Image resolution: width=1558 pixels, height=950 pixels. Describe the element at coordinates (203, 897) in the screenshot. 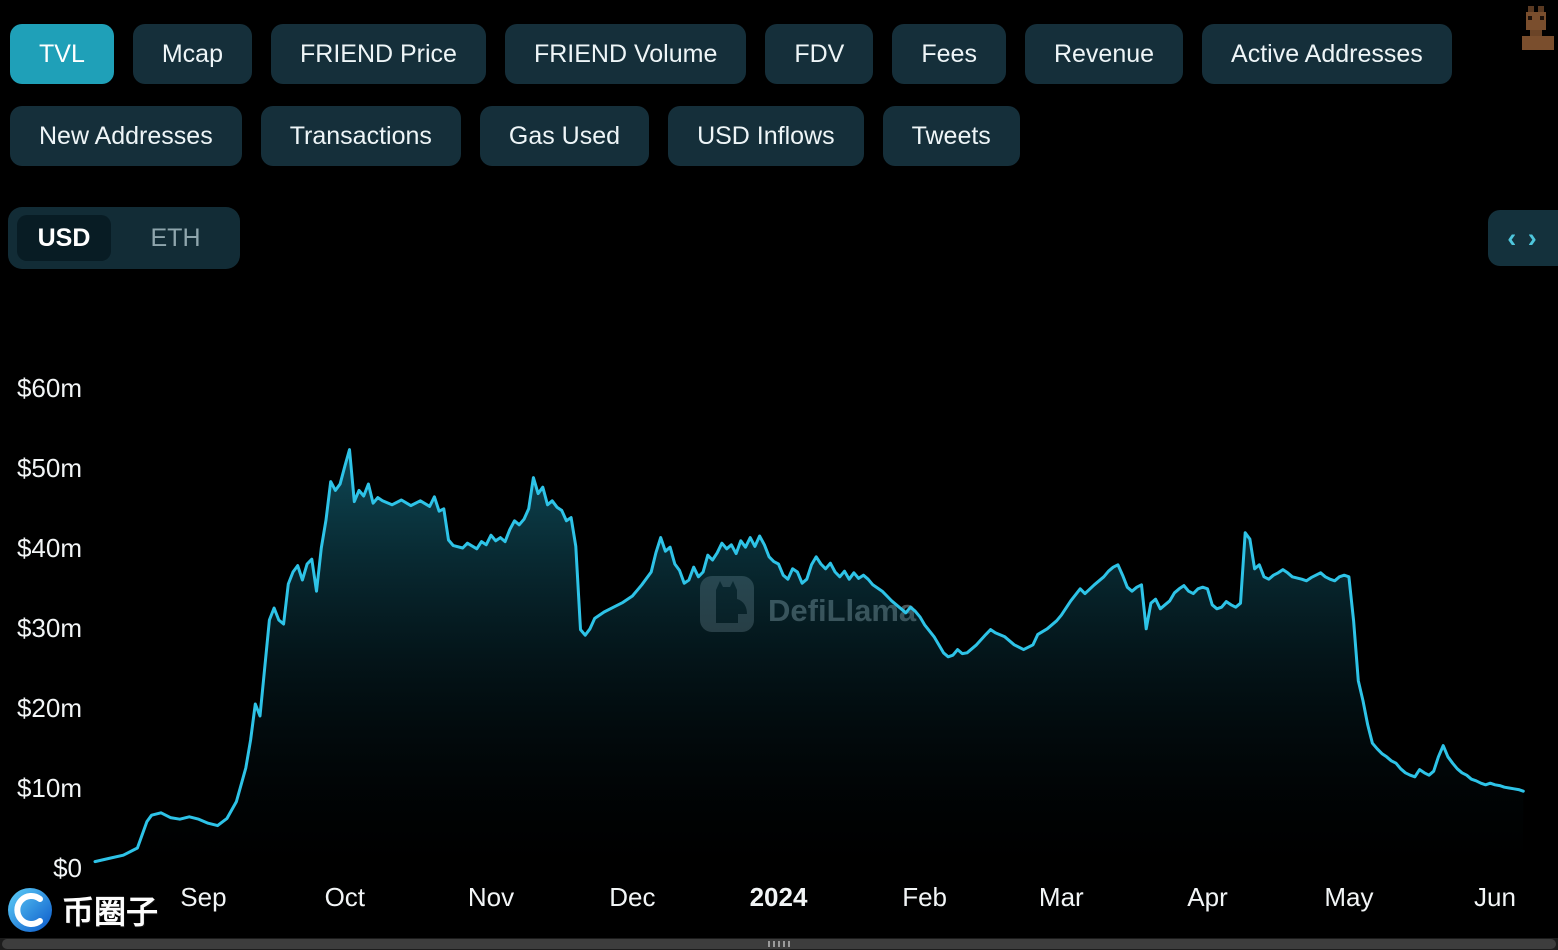

I see `x-tick-label: Sep` at that location.